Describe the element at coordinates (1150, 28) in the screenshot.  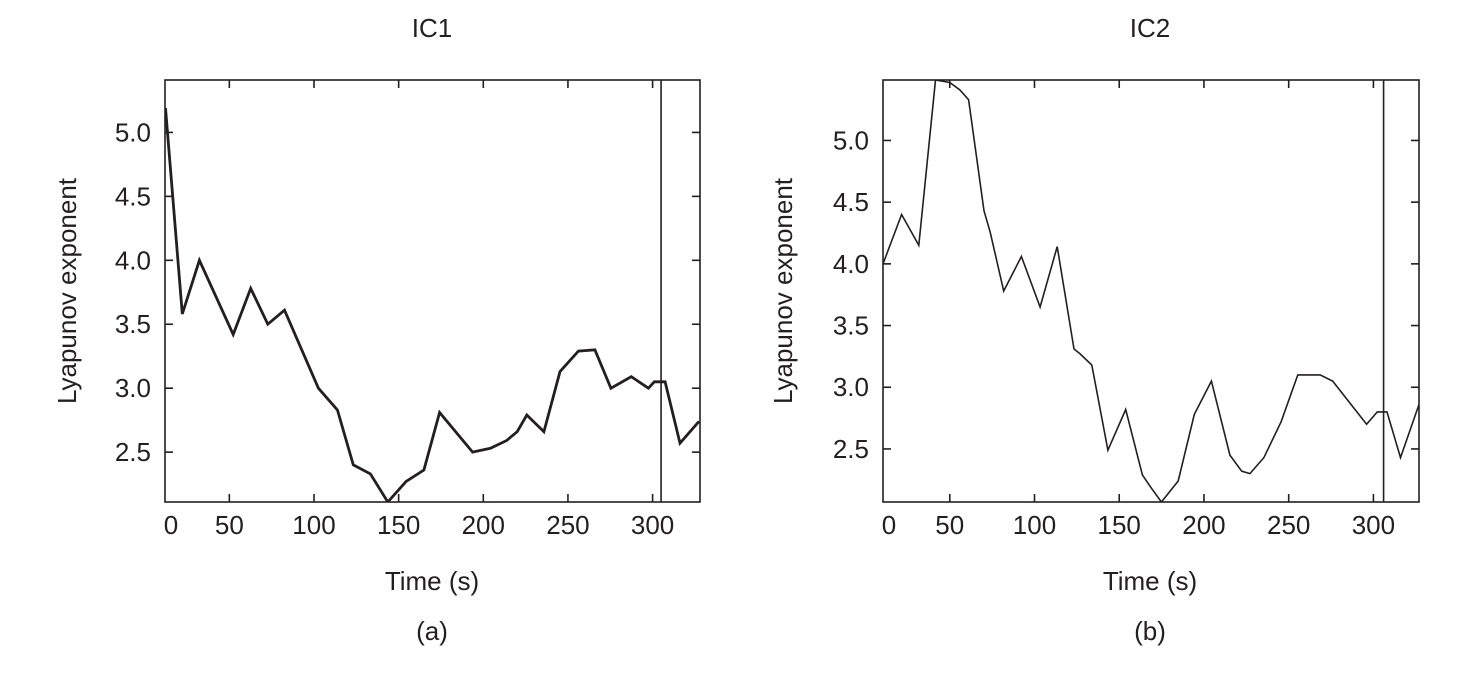
I see `chart-title: IC2` at that location.